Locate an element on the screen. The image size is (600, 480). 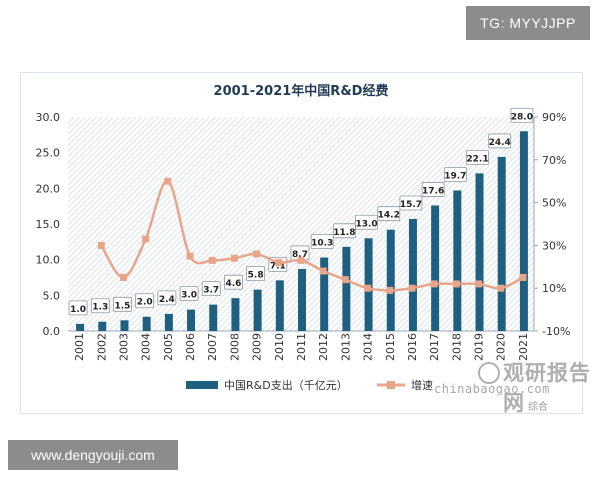
legend-bar-label: 中国R&D支出（千亿元） is located at coordinates (286, 385).